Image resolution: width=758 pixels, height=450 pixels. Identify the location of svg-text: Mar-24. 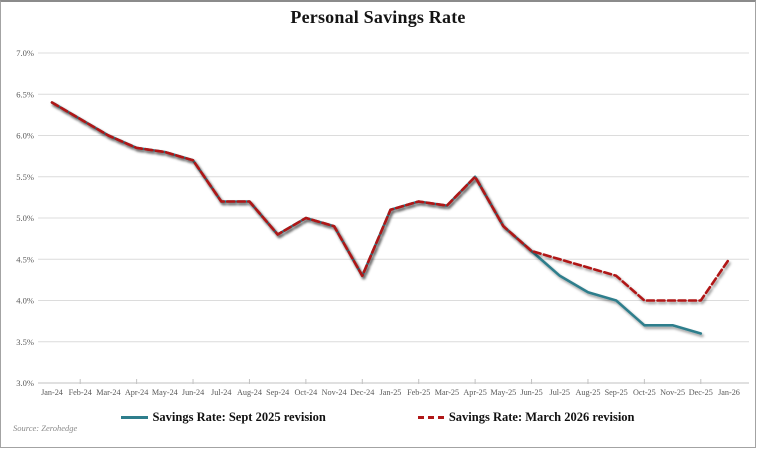
(108, 392).